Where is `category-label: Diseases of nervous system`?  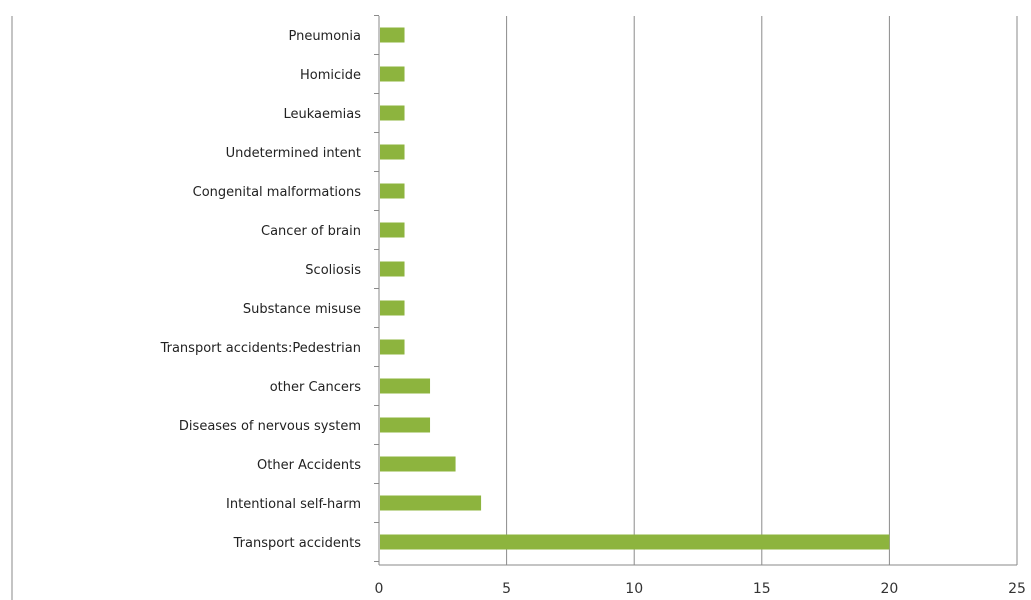 category-label: Diseases of nervous system is located at coordinates (270, 426).